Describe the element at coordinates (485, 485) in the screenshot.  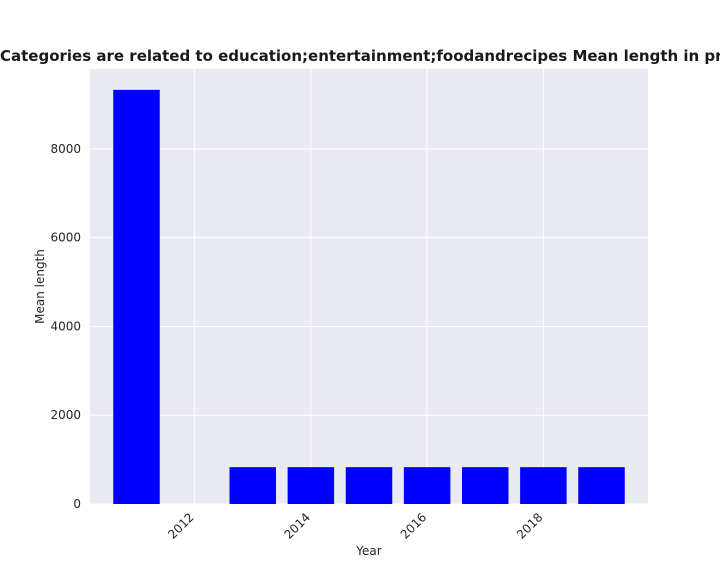
I see `bar-2017` at that location.